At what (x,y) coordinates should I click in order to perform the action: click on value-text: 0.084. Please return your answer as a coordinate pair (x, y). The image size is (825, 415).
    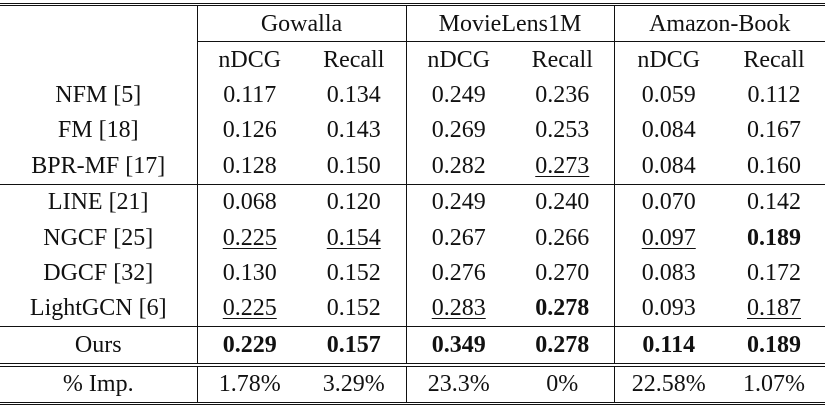
    Looking at the image, I should click on (668, 165).